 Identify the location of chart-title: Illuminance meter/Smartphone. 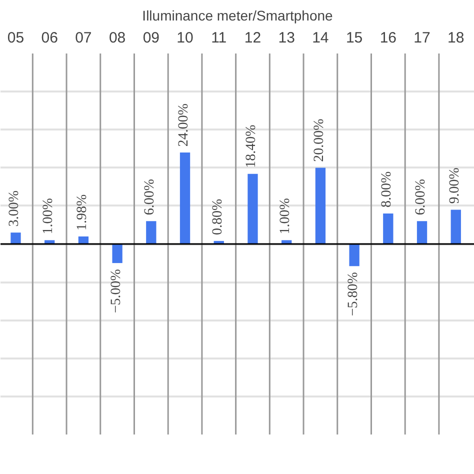
(238, 16).